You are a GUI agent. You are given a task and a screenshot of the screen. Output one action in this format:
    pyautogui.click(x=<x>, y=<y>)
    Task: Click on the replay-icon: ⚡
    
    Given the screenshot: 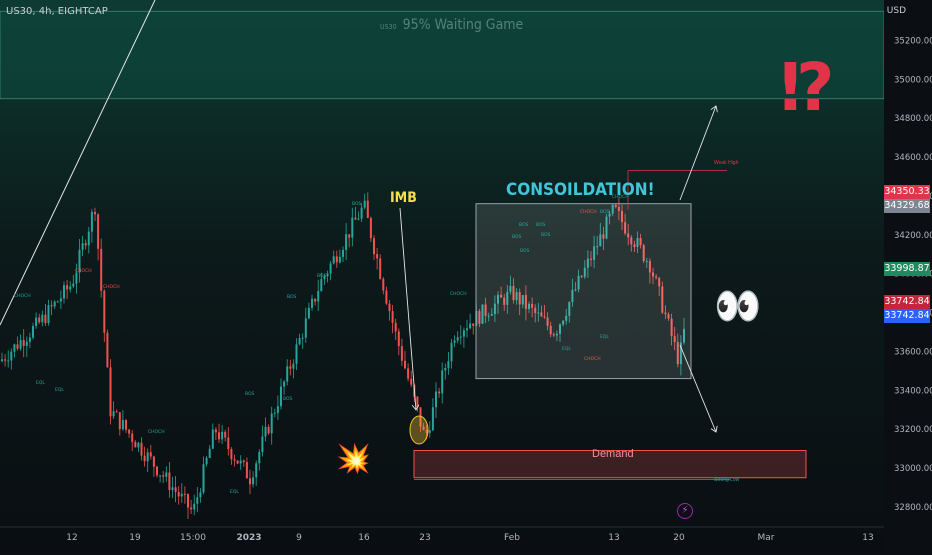 What is the action you would take?
    pyautogui.click(x=685, y=511)
    